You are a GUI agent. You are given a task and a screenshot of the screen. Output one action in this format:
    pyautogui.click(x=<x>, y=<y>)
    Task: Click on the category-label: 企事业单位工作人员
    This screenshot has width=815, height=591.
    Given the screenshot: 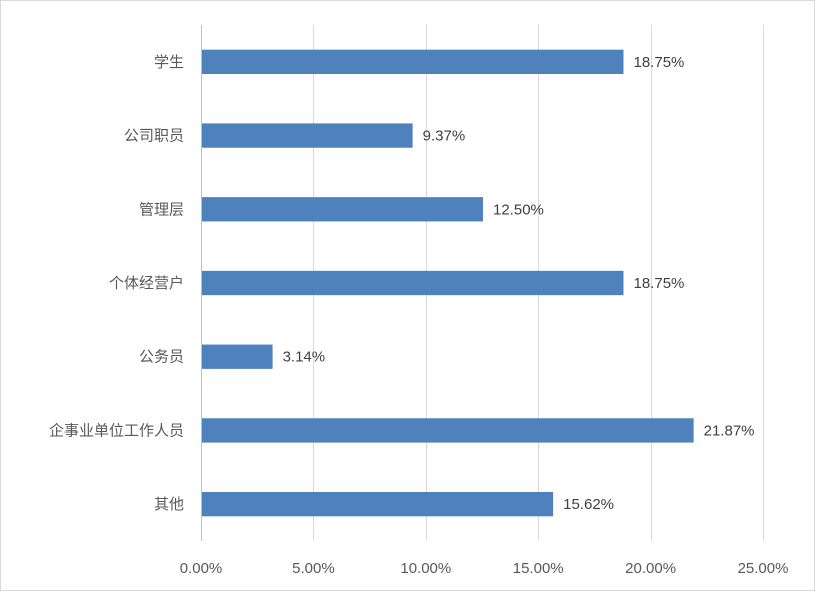 What is the action you would take?
    pyautogui.click(x=116, y=430)
    